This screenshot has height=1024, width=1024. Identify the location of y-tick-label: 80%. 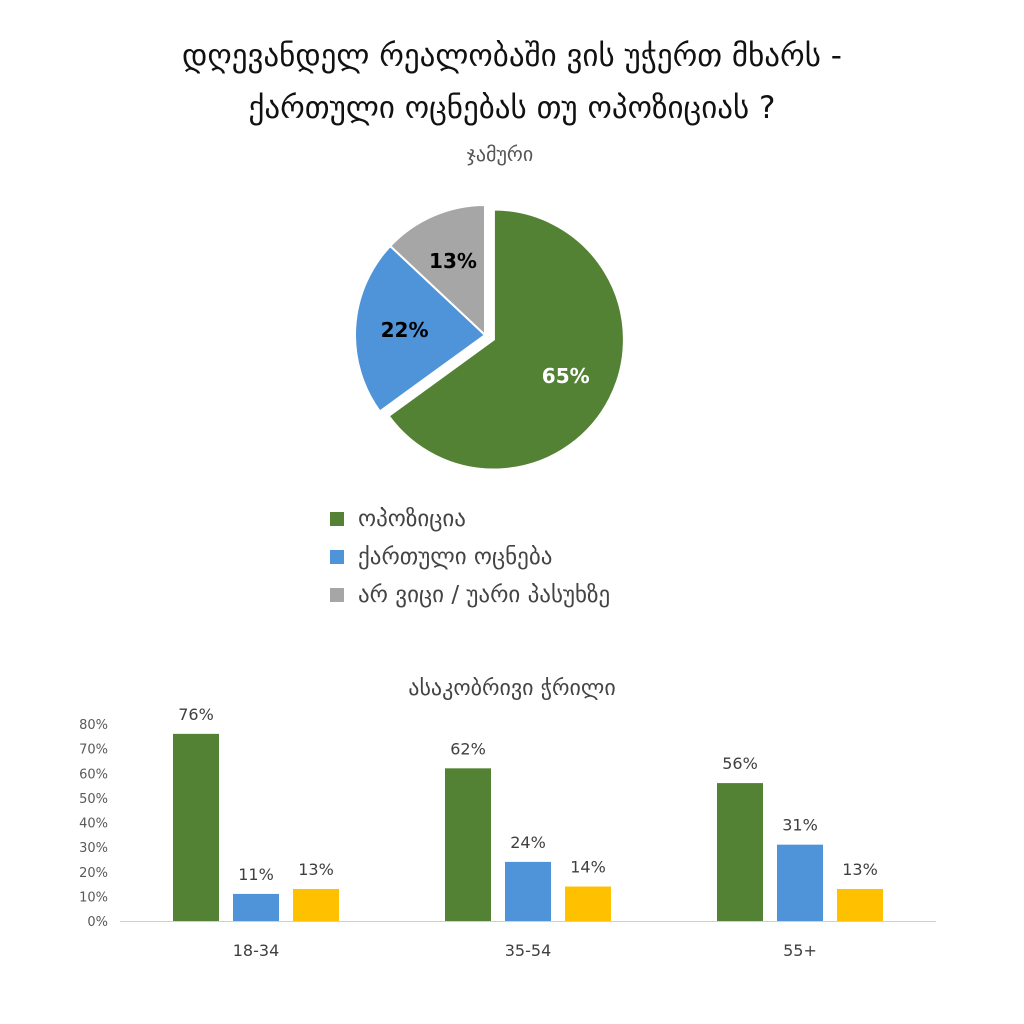
(93, 725).